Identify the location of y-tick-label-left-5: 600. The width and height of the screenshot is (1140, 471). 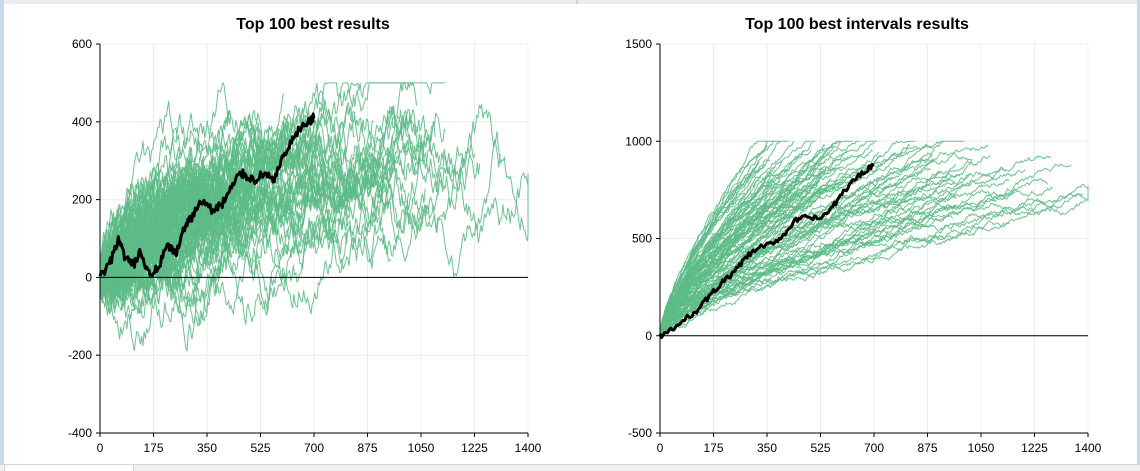
(82, 44).